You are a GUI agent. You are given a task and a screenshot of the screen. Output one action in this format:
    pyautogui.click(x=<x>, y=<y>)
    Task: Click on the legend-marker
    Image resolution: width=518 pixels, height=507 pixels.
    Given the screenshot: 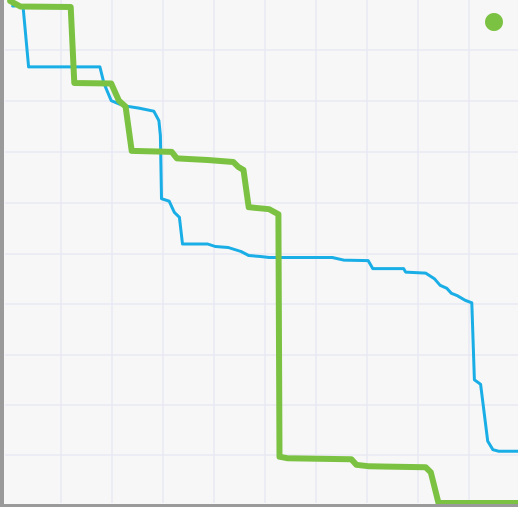 What is the action you would take?
    pyautogui.click(x=494, y=22)
    